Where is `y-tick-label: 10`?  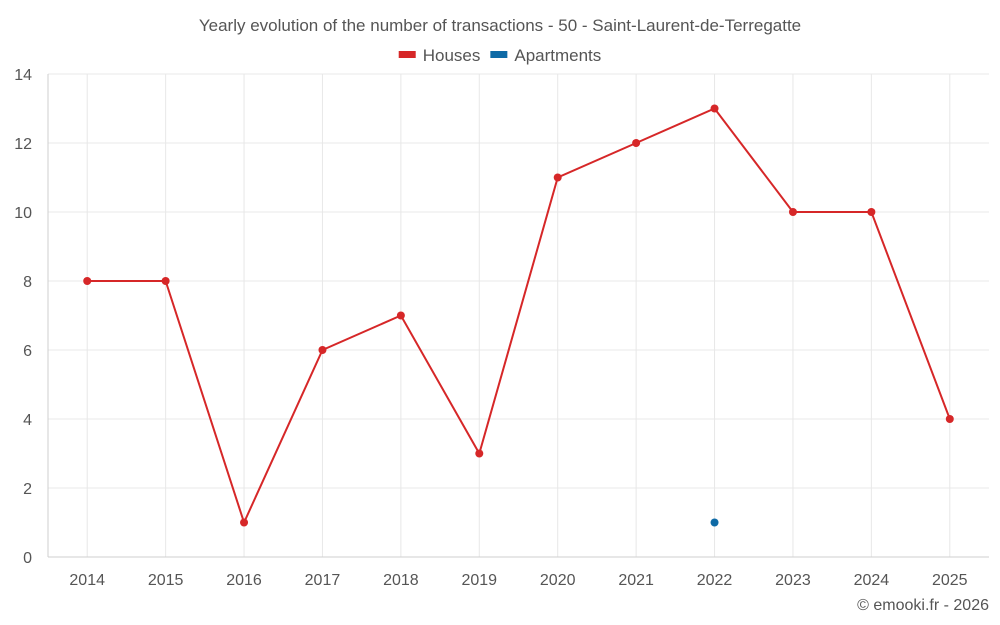
y-tick-label: 10 is located at coordinates (23, 213).